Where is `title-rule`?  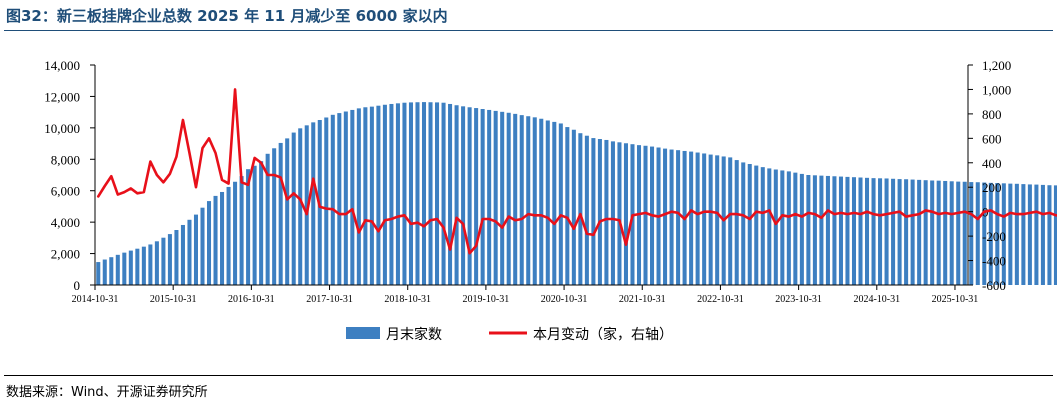 title-rule is located at coordinates (528, 30).